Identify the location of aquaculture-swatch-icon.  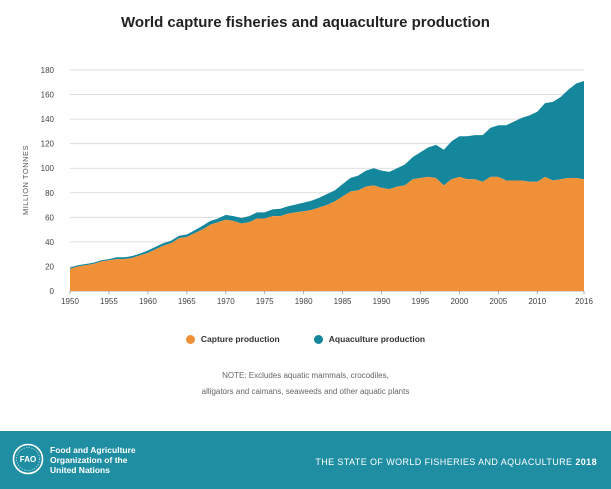
(318, 339).